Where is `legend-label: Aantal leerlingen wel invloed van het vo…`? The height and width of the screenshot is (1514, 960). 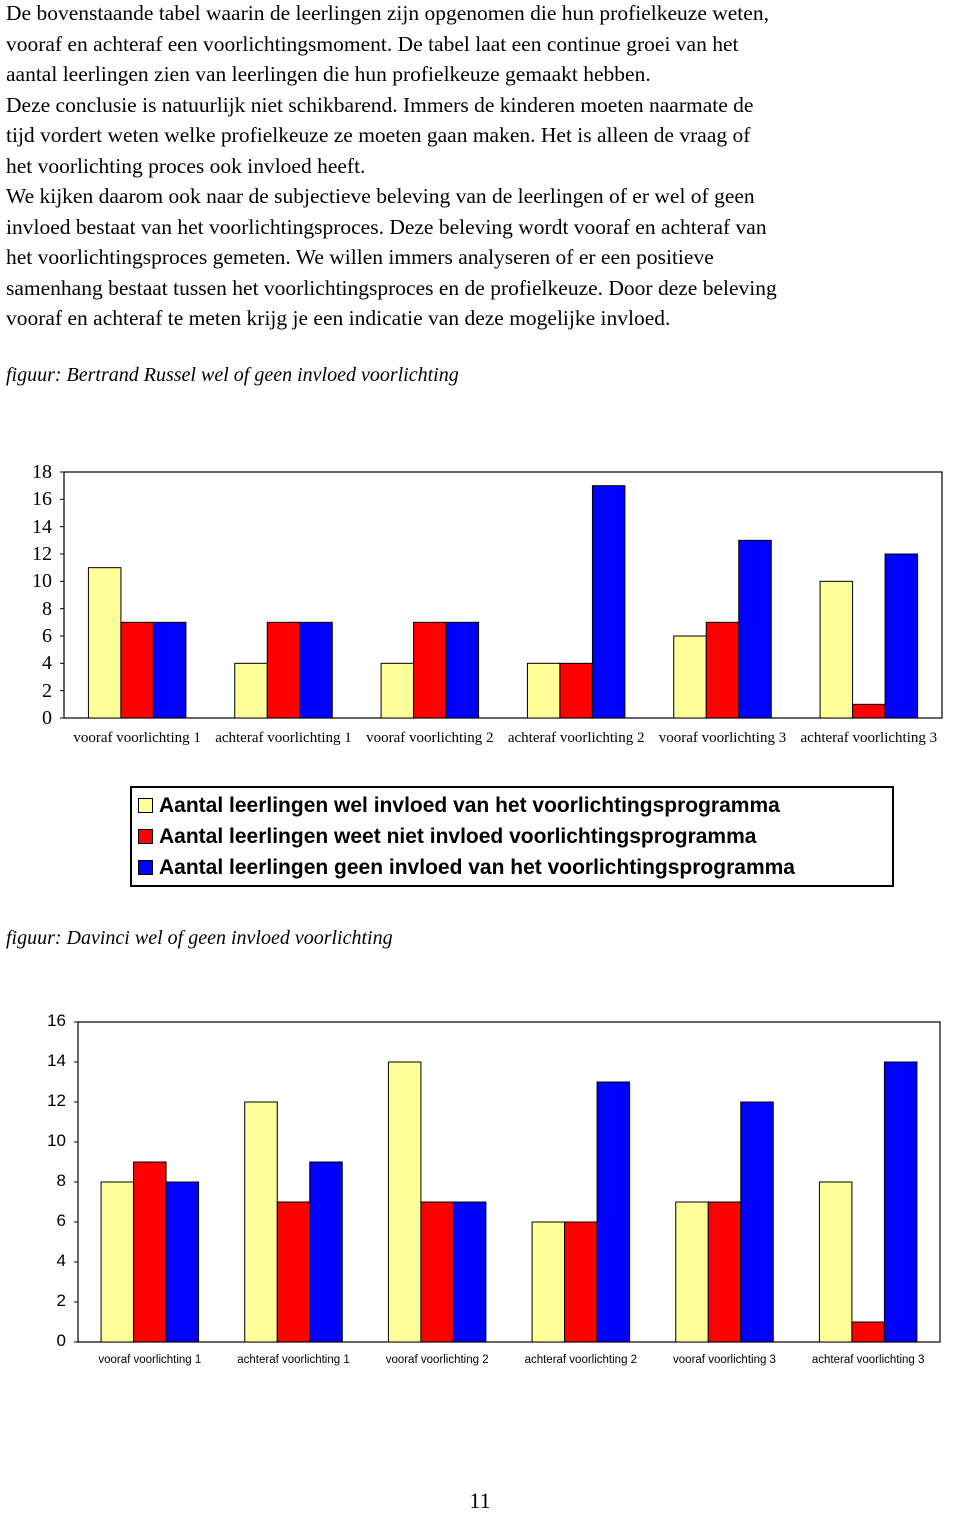
legend-label: Aantal leerlingen wel invloed van het vo… is located at coordinates (469, 805).